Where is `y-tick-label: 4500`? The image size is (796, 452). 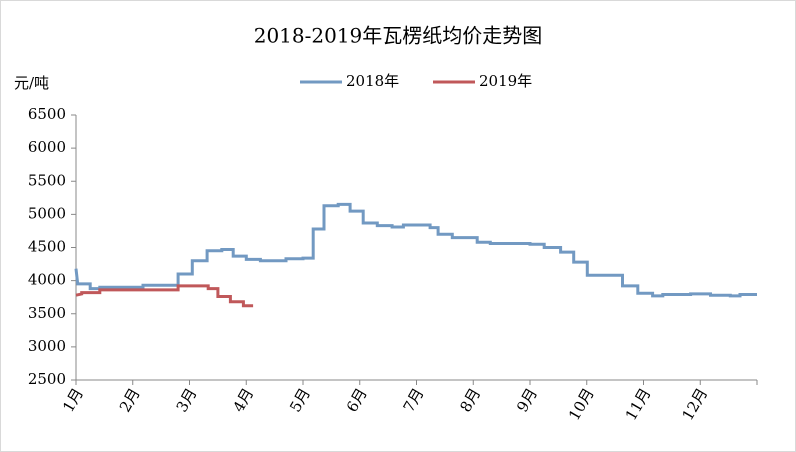 y-tick-label: 4500 is located at coordinates (47, 247).